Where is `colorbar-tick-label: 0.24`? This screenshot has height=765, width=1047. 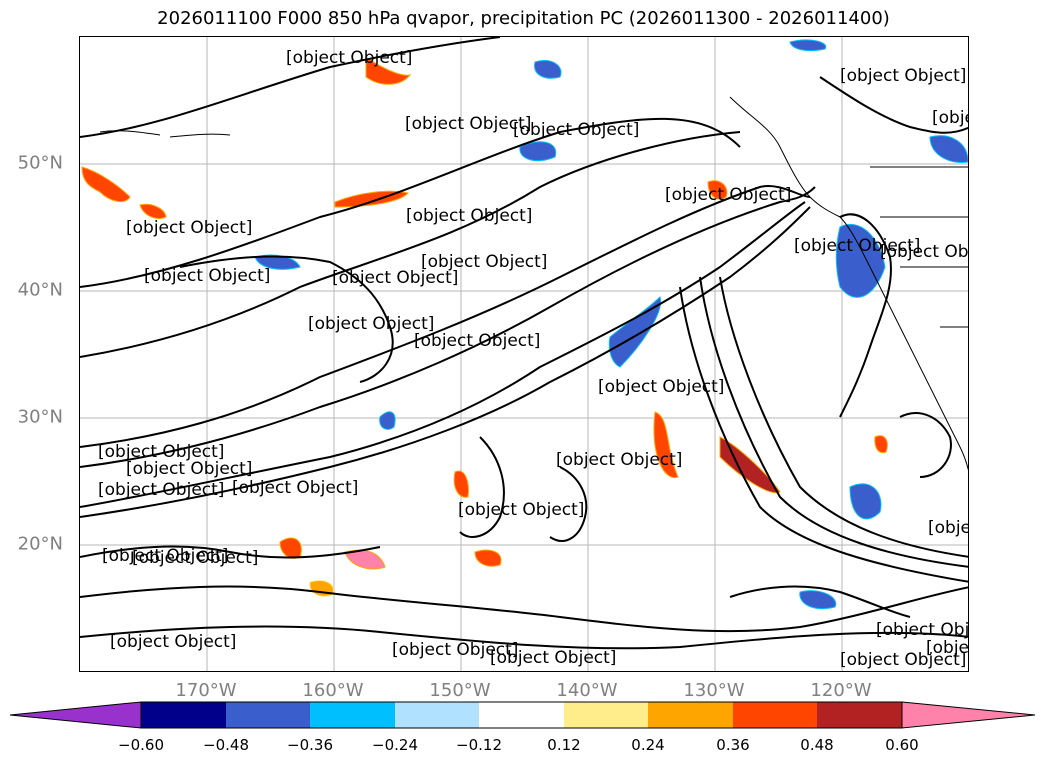
colorbar-tick-label: 0.24 is located at coordinates (648, 745).